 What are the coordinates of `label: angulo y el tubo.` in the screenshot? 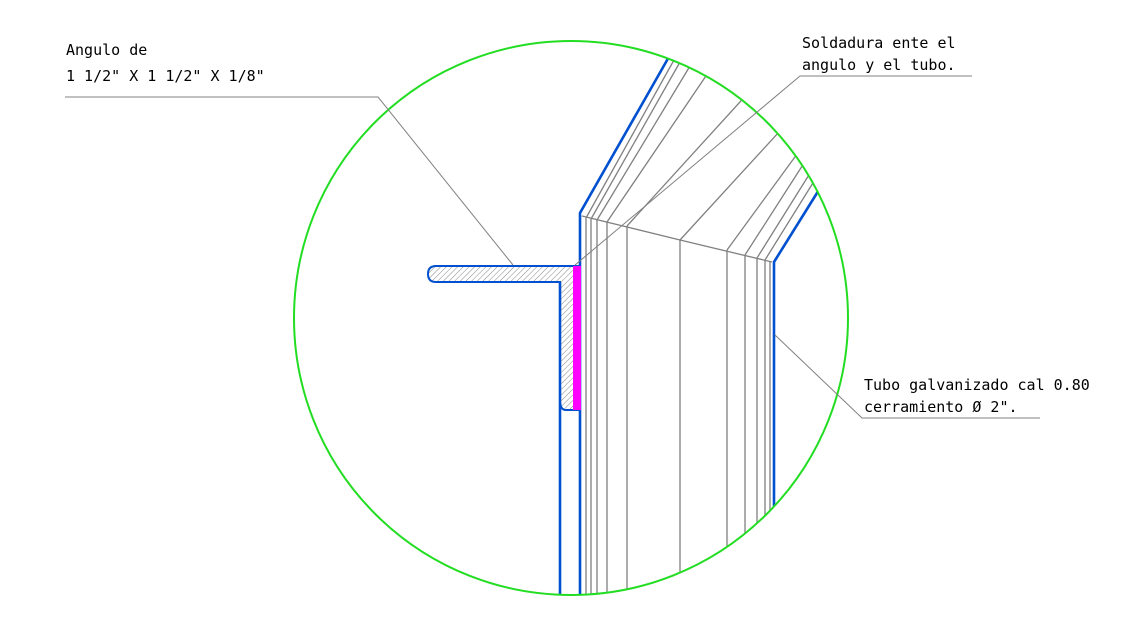 It's located at (879, 65).